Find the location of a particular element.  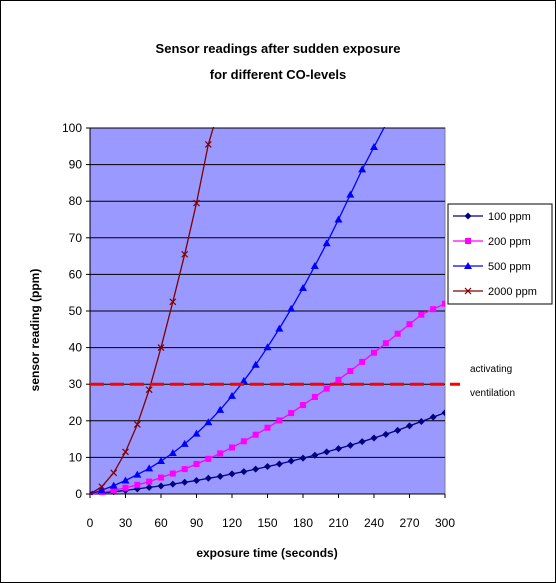

y-tick-label-30: 30 is located at coordinates (76, 384).